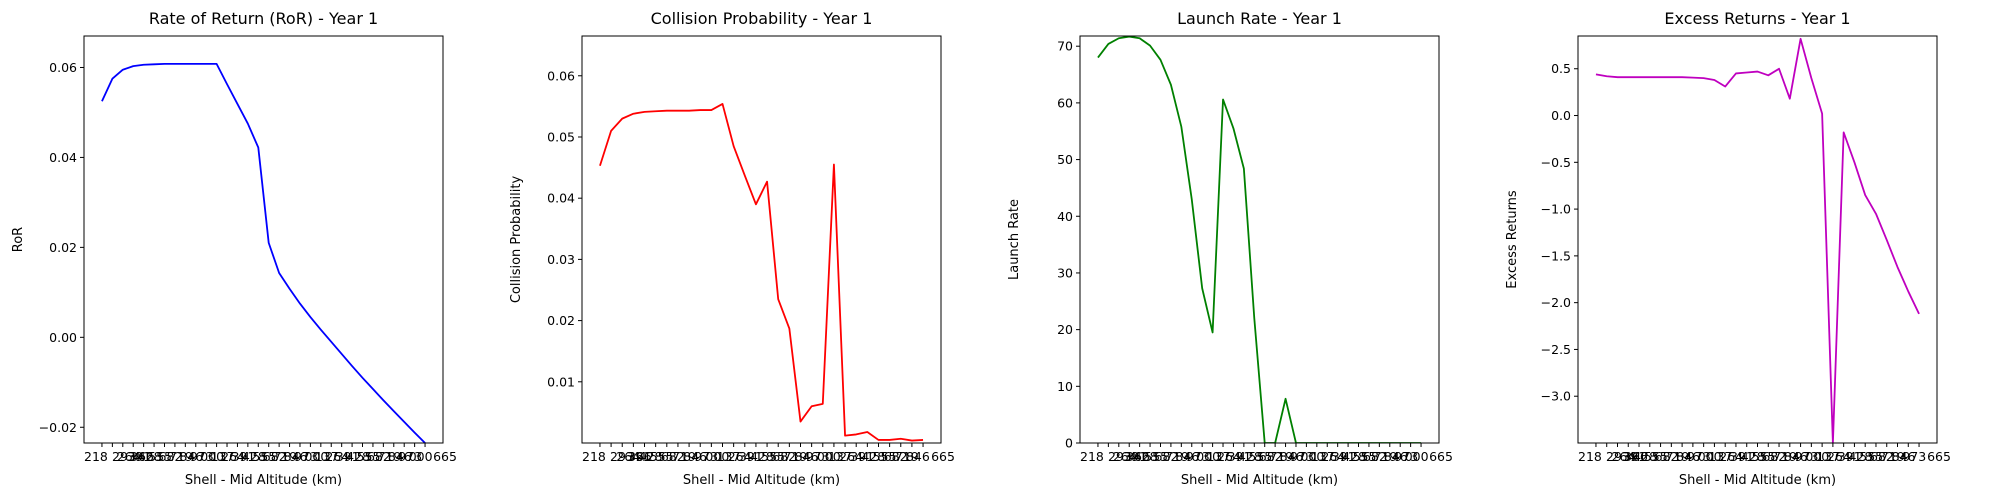 This screenshot has height=500, width=2000. What do you see at coordinates (1757, 18) in the screenshot?
I see `chart-title: Excess Returns - Year 1` at bounding box center [1757, 18].